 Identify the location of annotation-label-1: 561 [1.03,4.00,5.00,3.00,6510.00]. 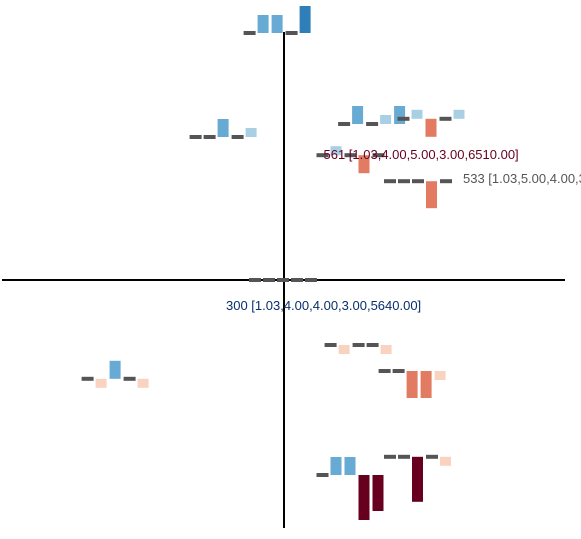
(421, 154).